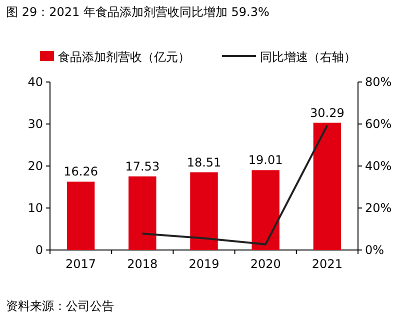  I want to click on y2-tick-label: 20%, so click(378, 208).